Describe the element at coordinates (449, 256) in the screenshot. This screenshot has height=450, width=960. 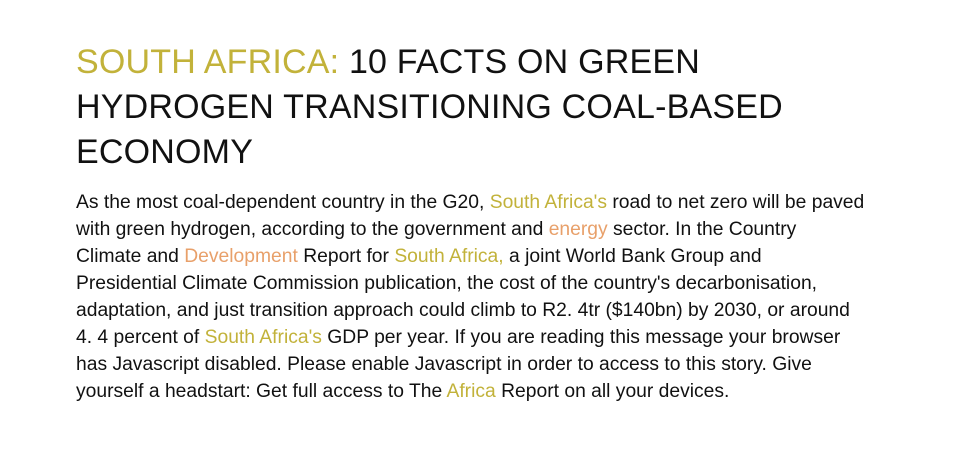
I see `link-south-africa: South Africa,` at that location.